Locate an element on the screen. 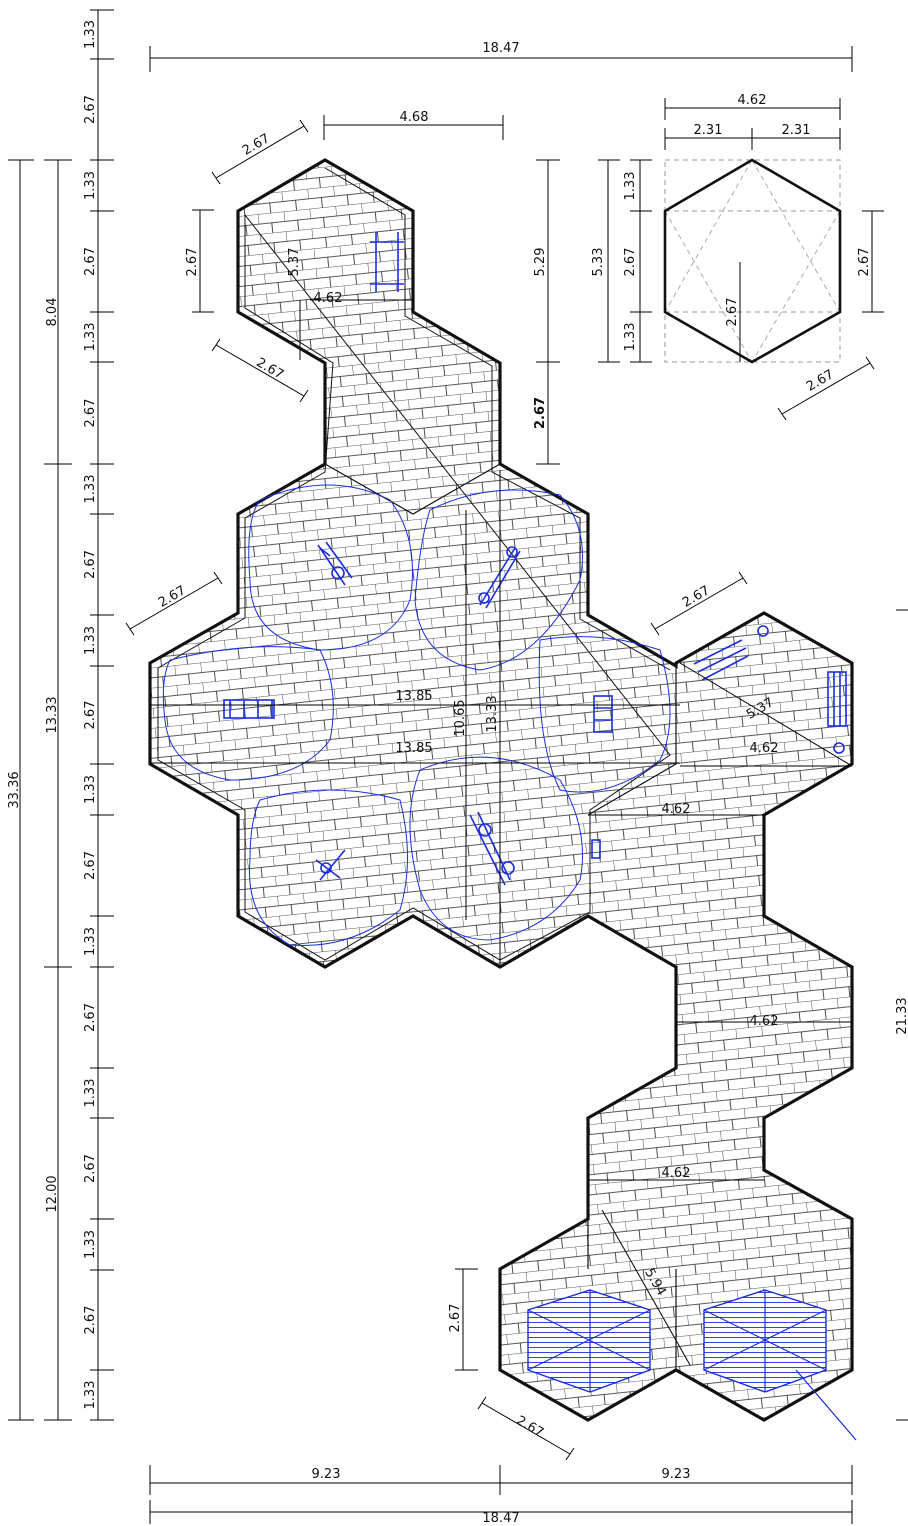 Image resolution: width=908 pixels, height=1526 pixels. left-total-dimension is located at coordinates (21, 790).